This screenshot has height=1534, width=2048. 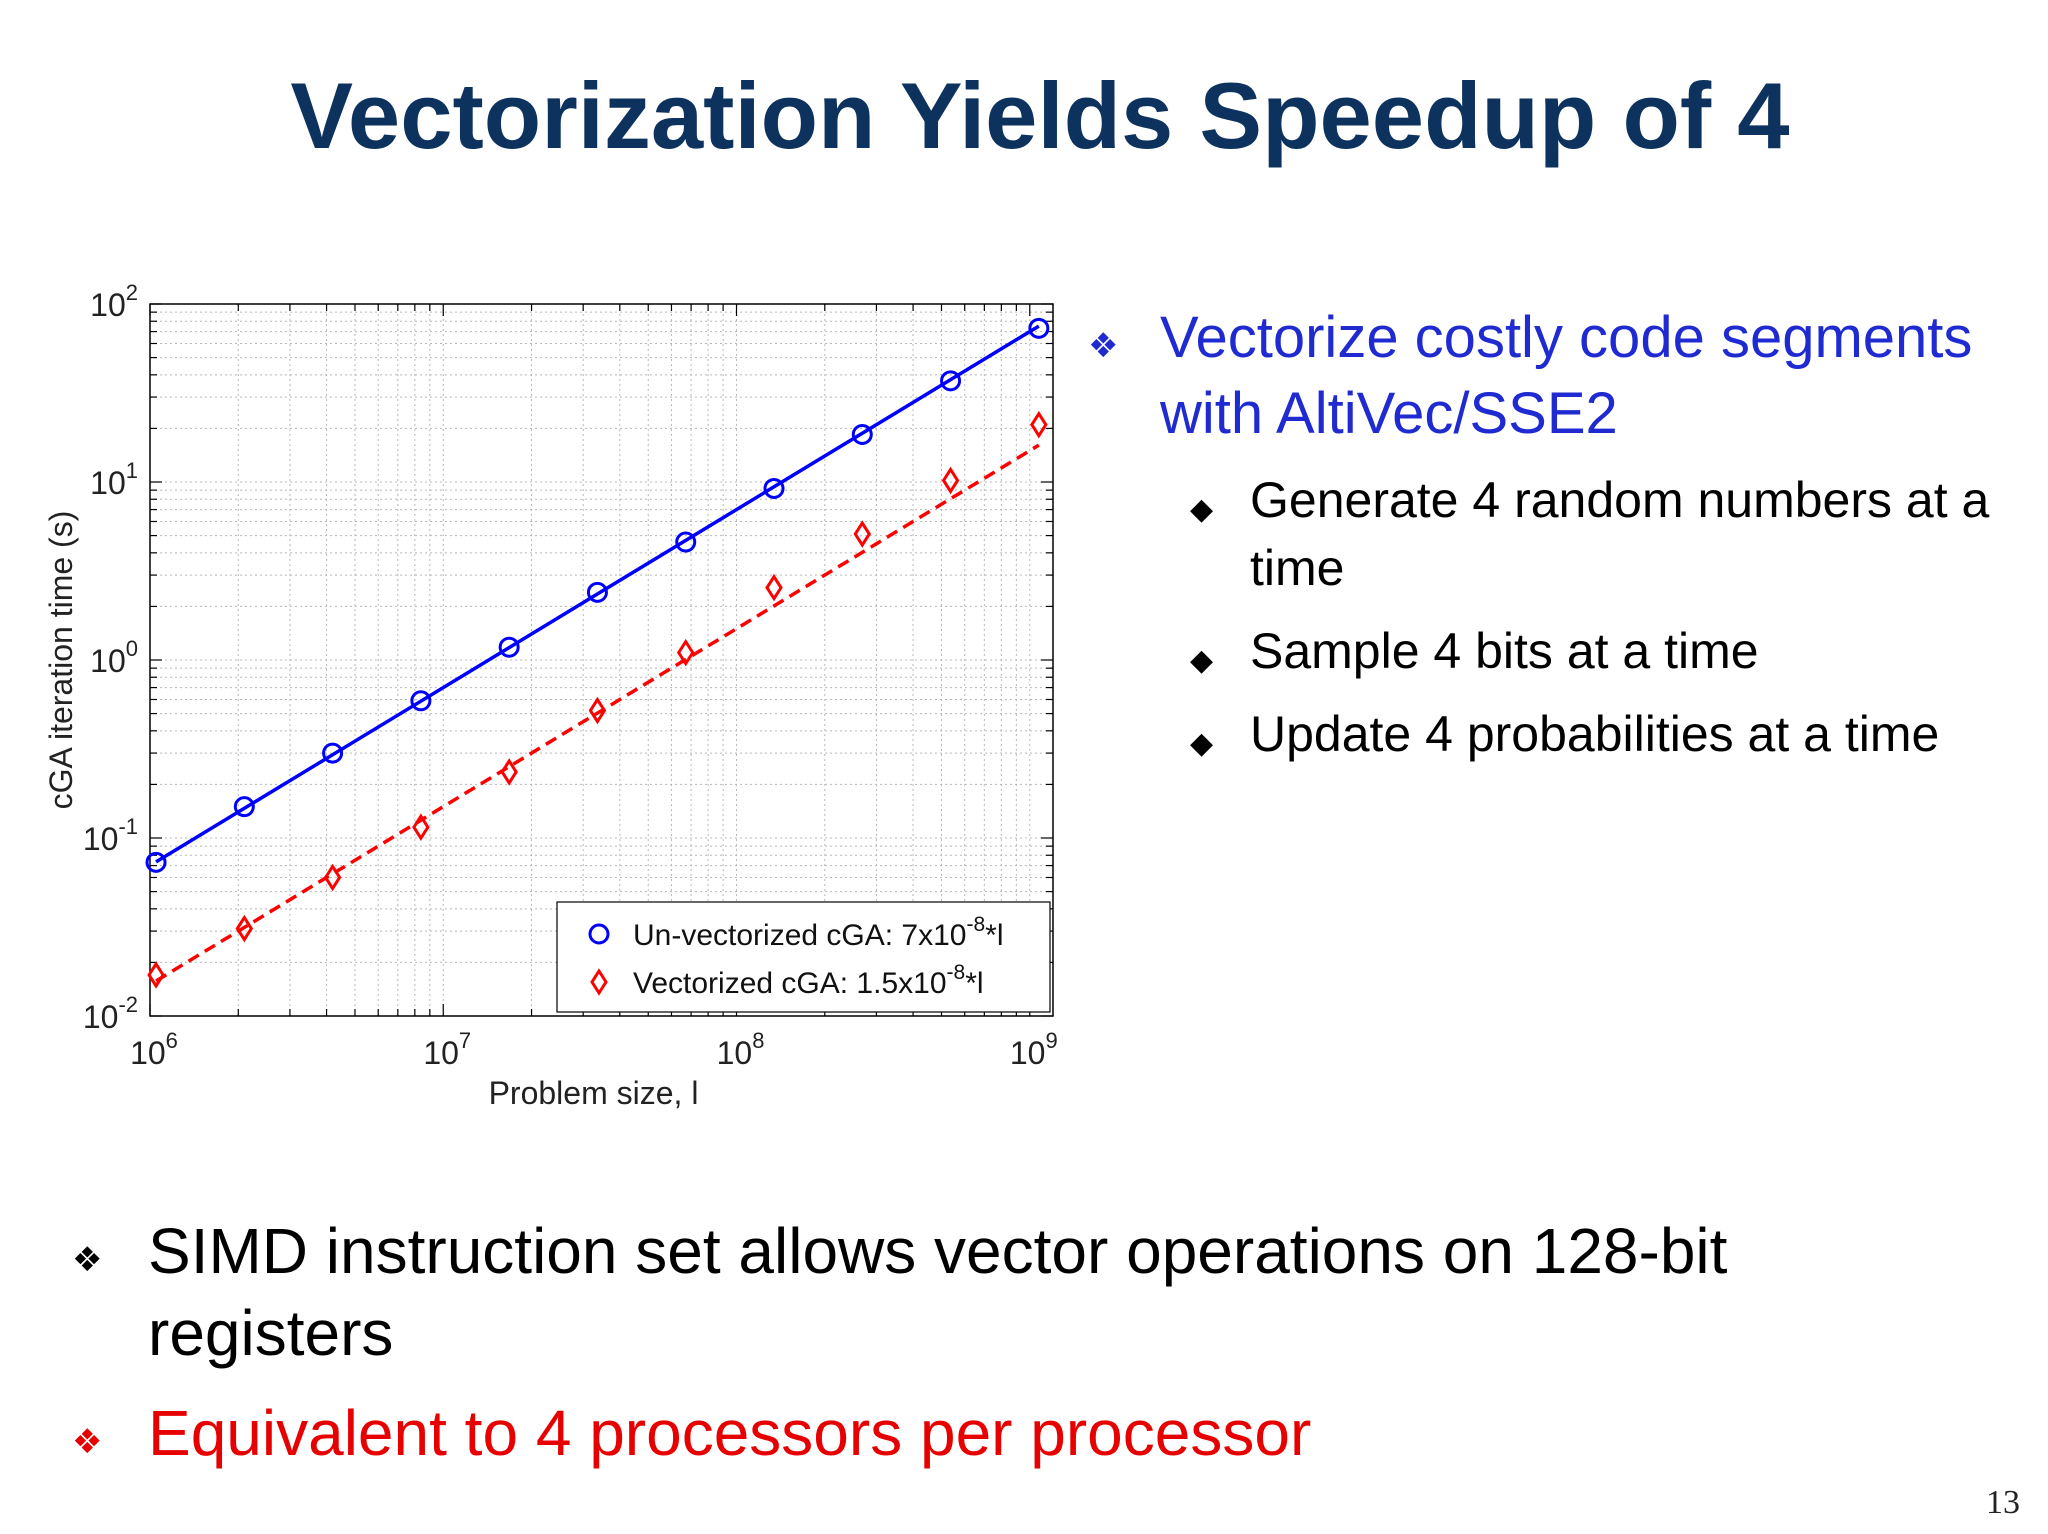 What do you see at coordinates (110, 835) in the screenshot?
I see `y-tick-label: 10⁻¹` at bounding box center [110, 835].